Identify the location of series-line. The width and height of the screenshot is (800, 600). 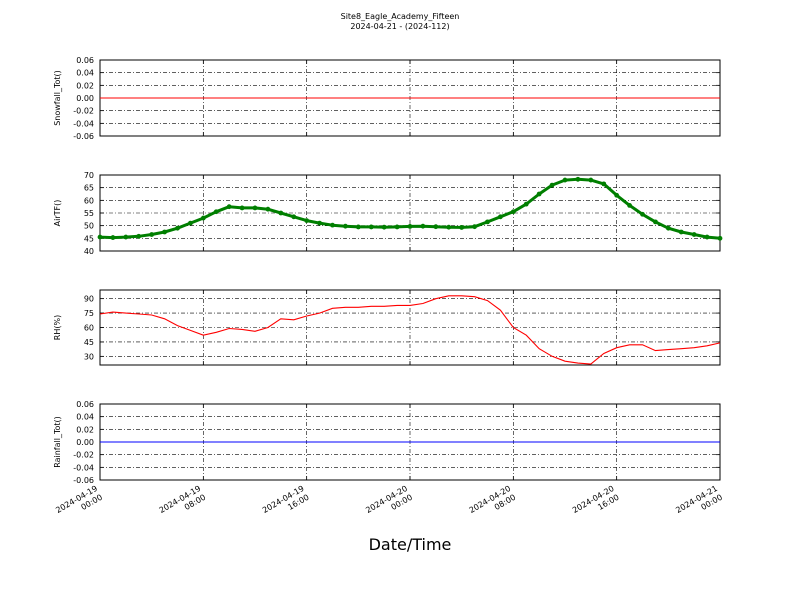
(410, 330).